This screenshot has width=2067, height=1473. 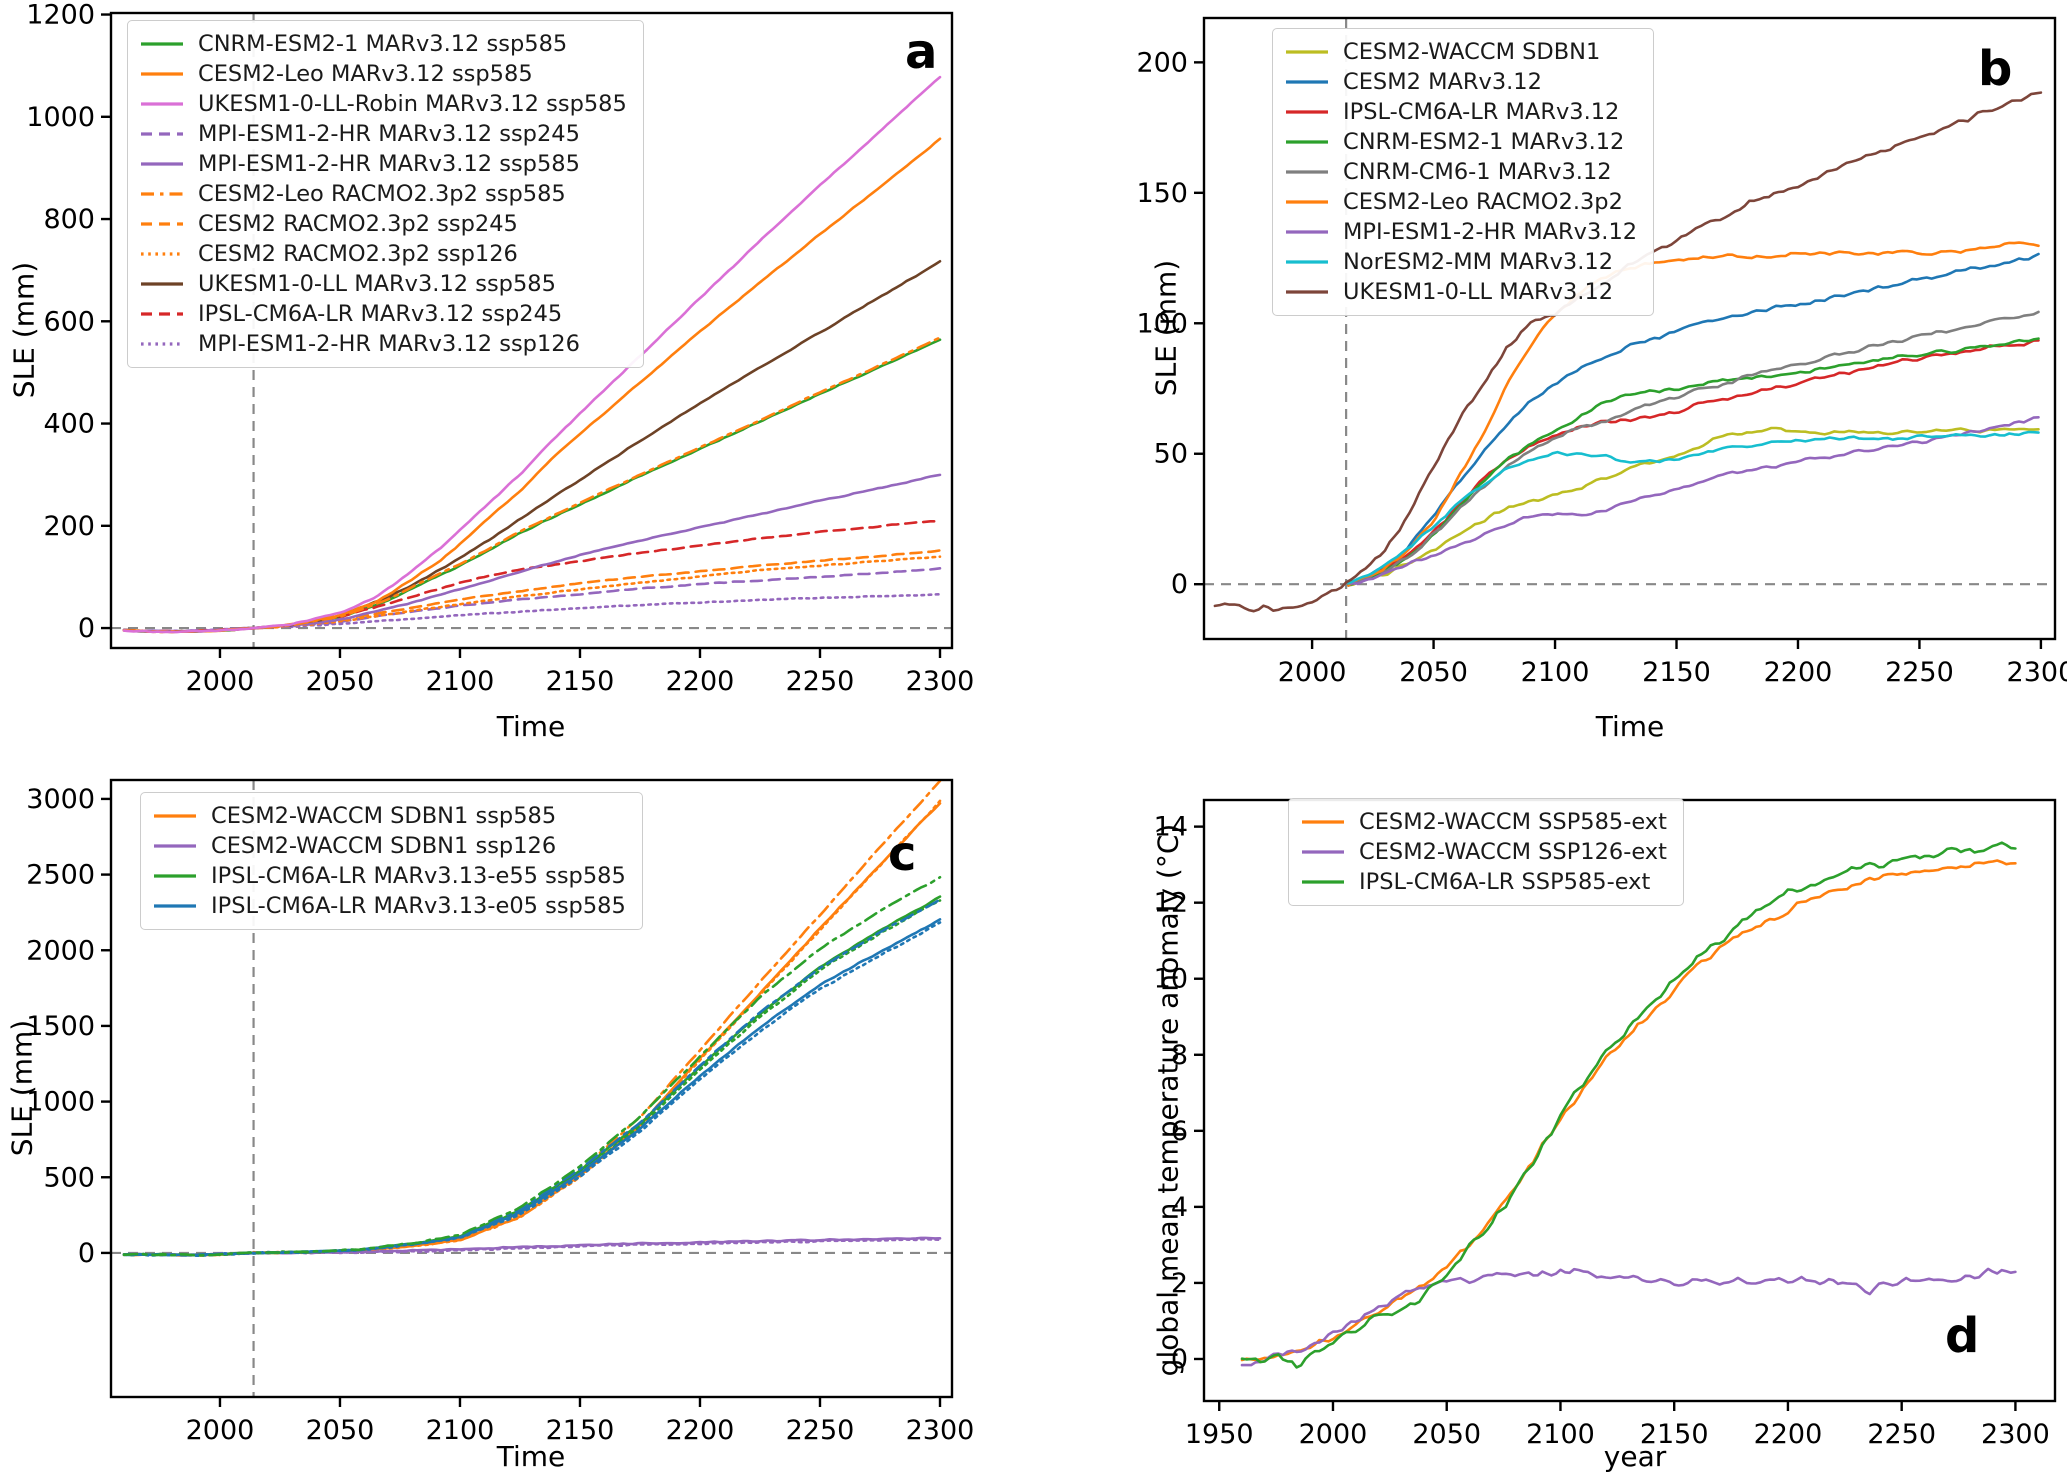 I want to click on legend-entry-label: CESM2-Leo RACMO2.3p2 ssp585, so click(x=382, y=194).